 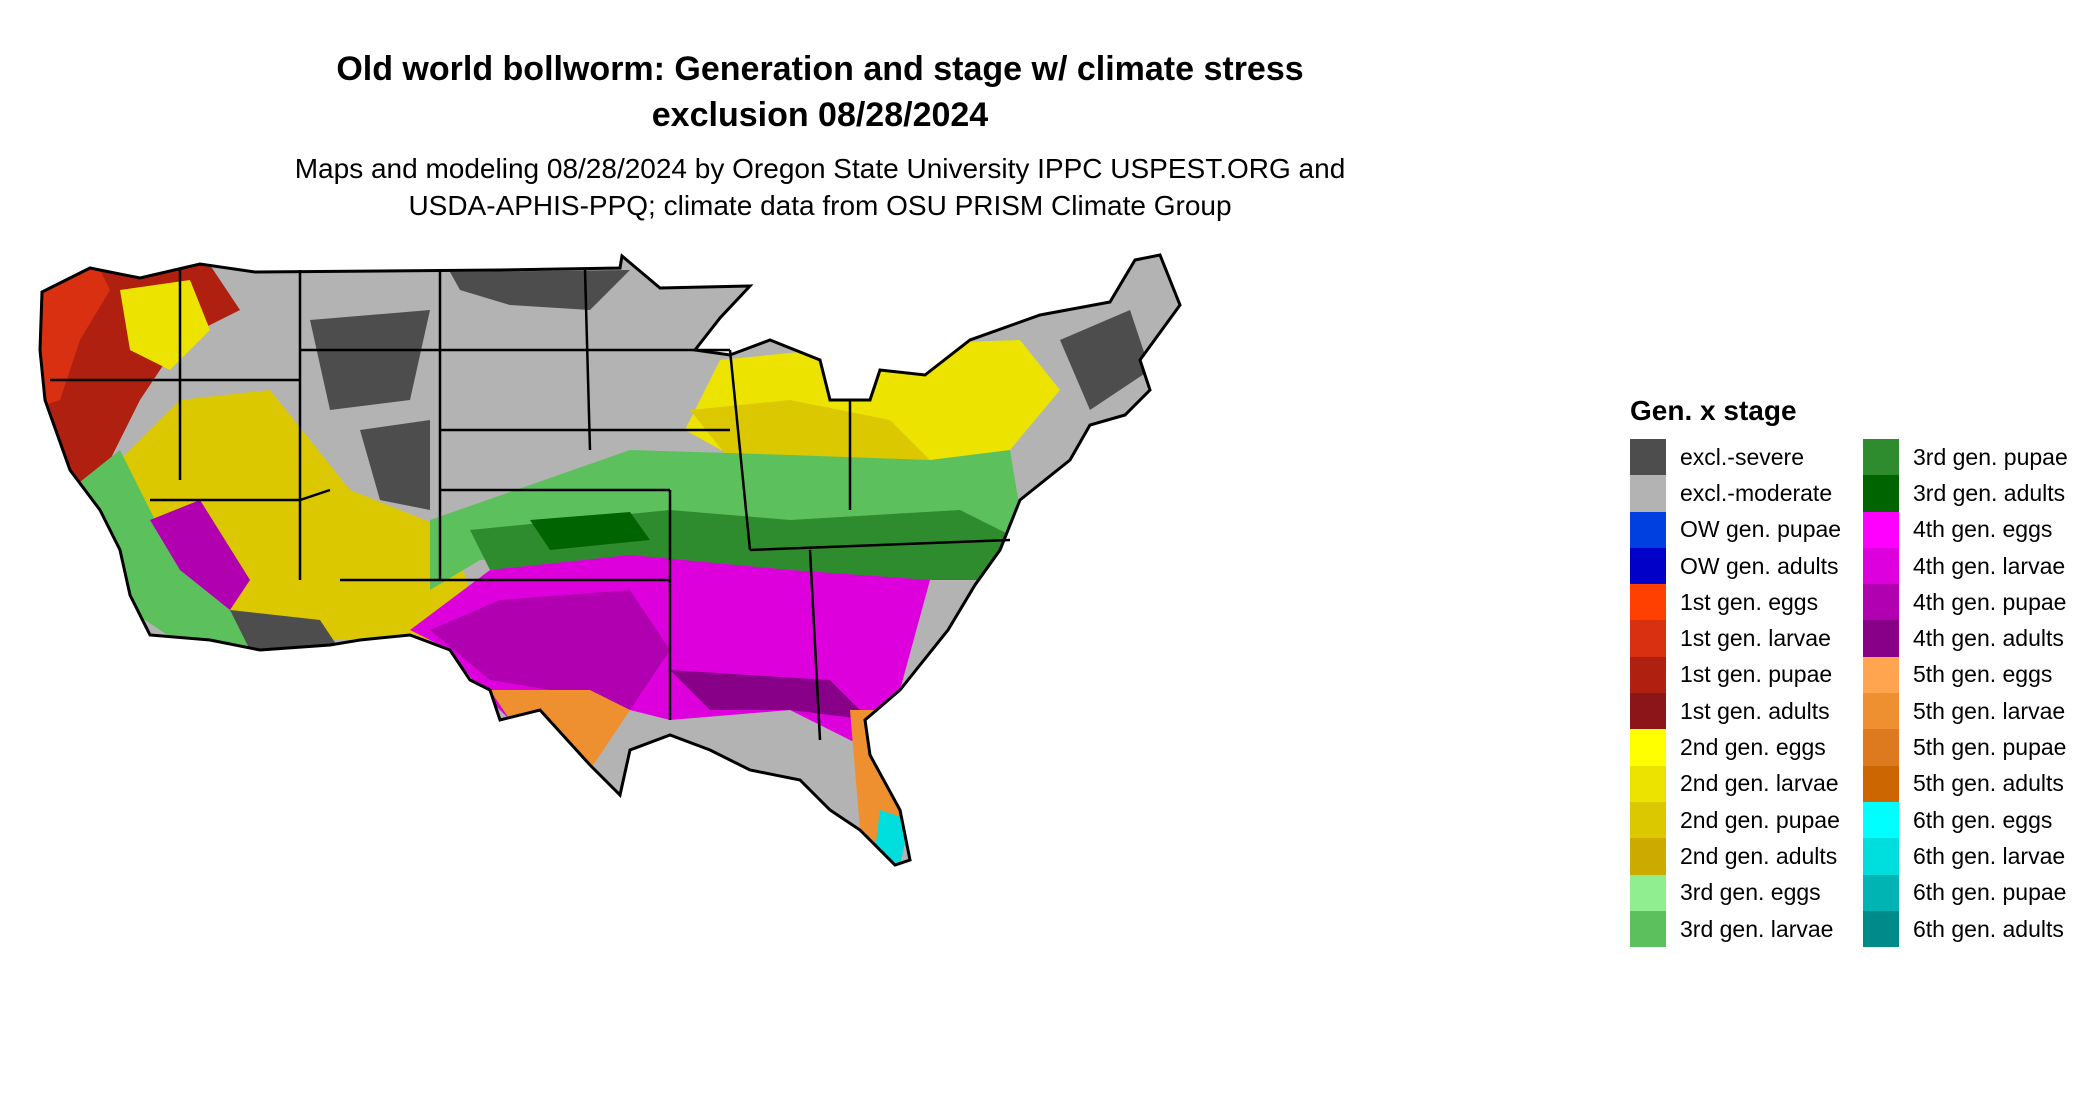 I want to click on legend-label: OW gen. pupae, so click(x=1761, y=529).